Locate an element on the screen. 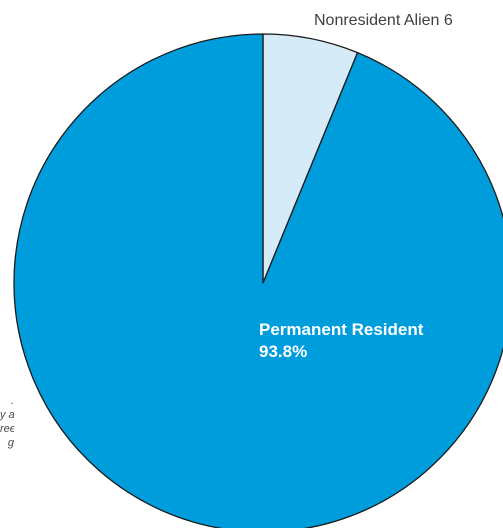 Image resolution: width=503 pixels, height=528 pixels. slice-label-permanent-resident: Permanent Resident 93.8% is located at coordinates (341, 341).